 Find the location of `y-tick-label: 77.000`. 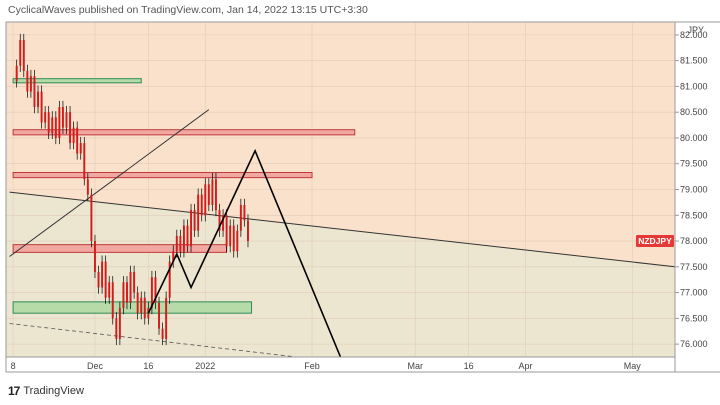

y-tick-label: 77.000 is located at coordinates (694, 293).